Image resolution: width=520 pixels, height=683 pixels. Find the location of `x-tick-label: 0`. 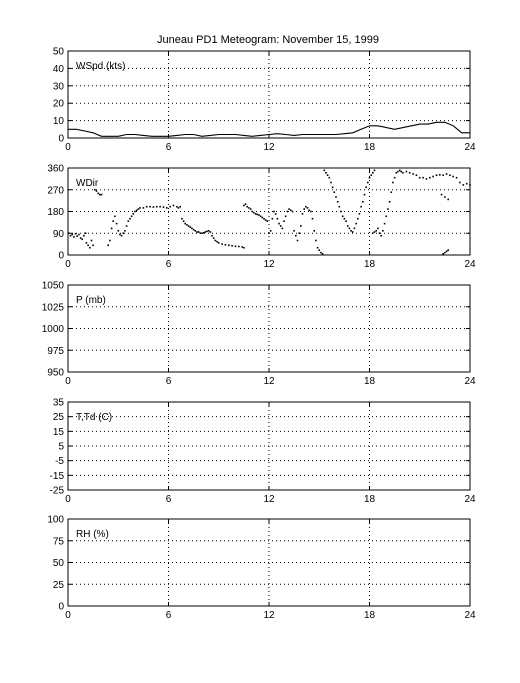

x-tick-label: 0 is located at coordinates (68, 381).